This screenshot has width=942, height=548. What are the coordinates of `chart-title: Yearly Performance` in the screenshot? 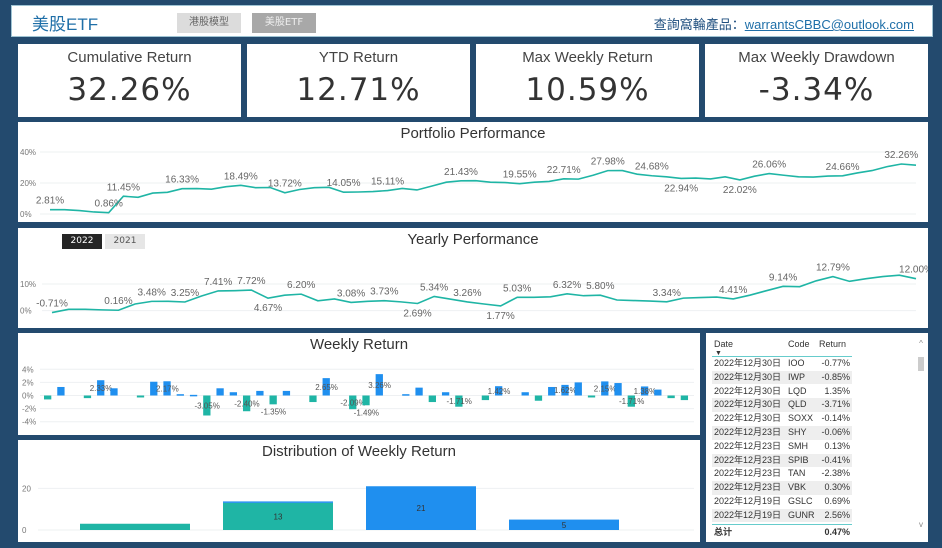 It's located at (473, 239).